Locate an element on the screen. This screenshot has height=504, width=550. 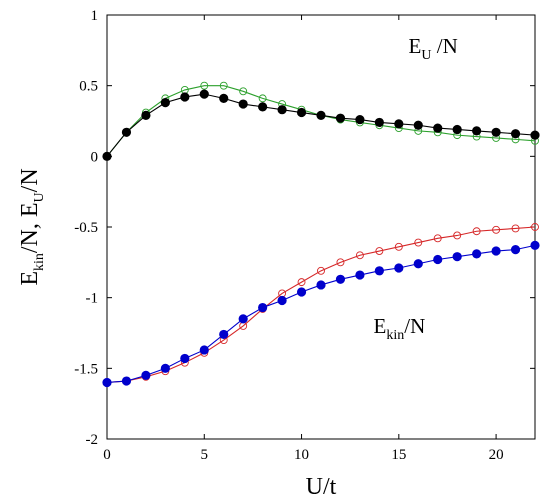
x-tick-label: 20 is located at coordinates (496, 455).